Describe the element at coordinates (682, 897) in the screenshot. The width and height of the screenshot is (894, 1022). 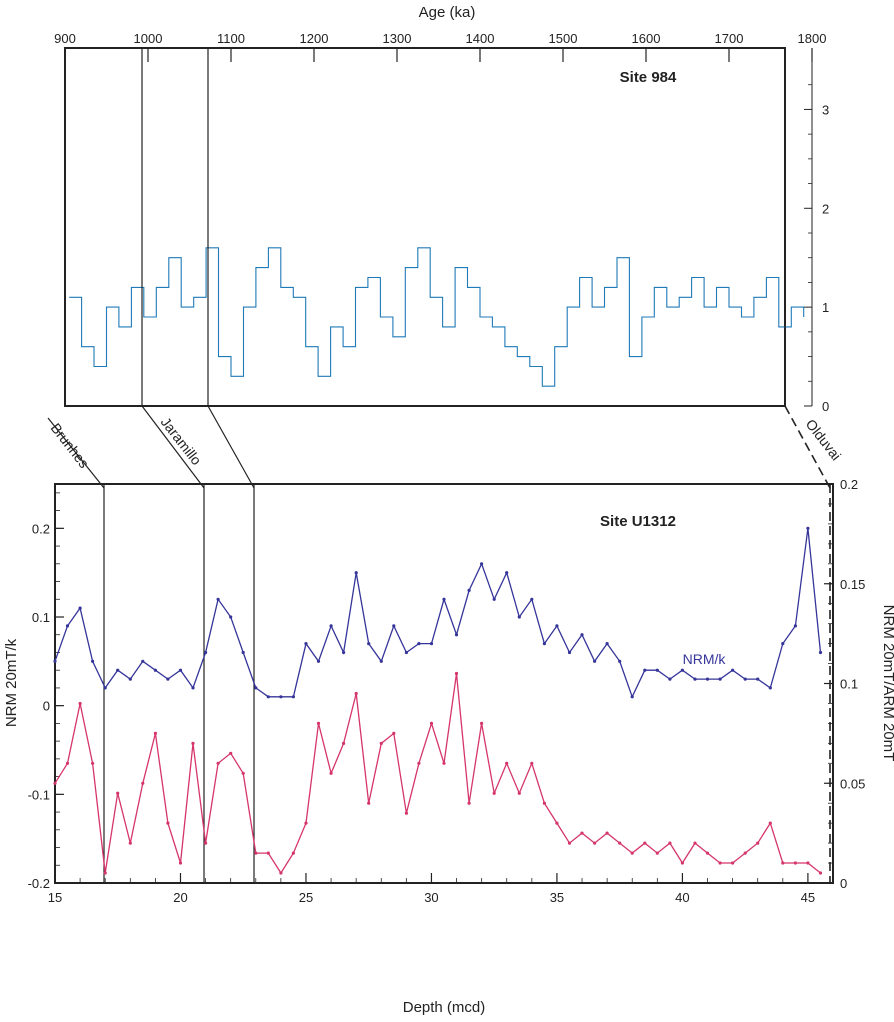
I see `bottom-x-tick-label: 40` at that location.